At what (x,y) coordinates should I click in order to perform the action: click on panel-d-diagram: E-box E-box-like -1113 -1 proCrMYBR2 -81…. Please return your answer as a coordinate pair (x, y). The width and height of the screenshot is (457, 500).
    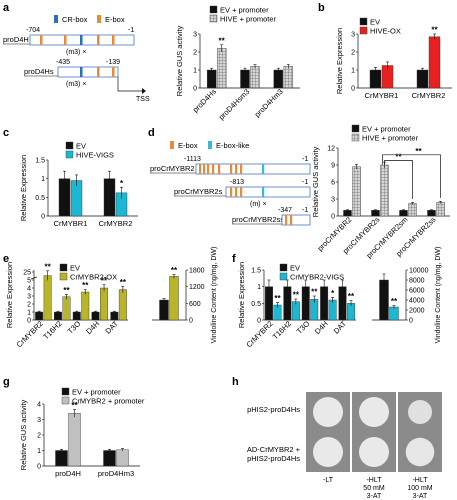
    Looking at the image, I should click on (230, 183).